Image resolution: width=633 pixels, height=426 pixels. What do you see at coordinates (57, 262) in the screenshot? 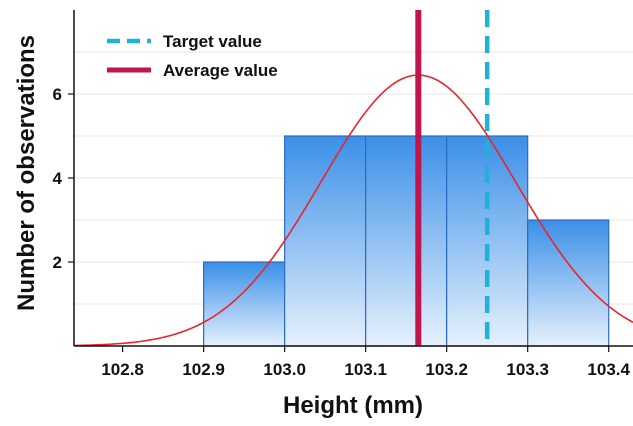
I see `y-tick-label: 2` at bounding box center [57, 262].